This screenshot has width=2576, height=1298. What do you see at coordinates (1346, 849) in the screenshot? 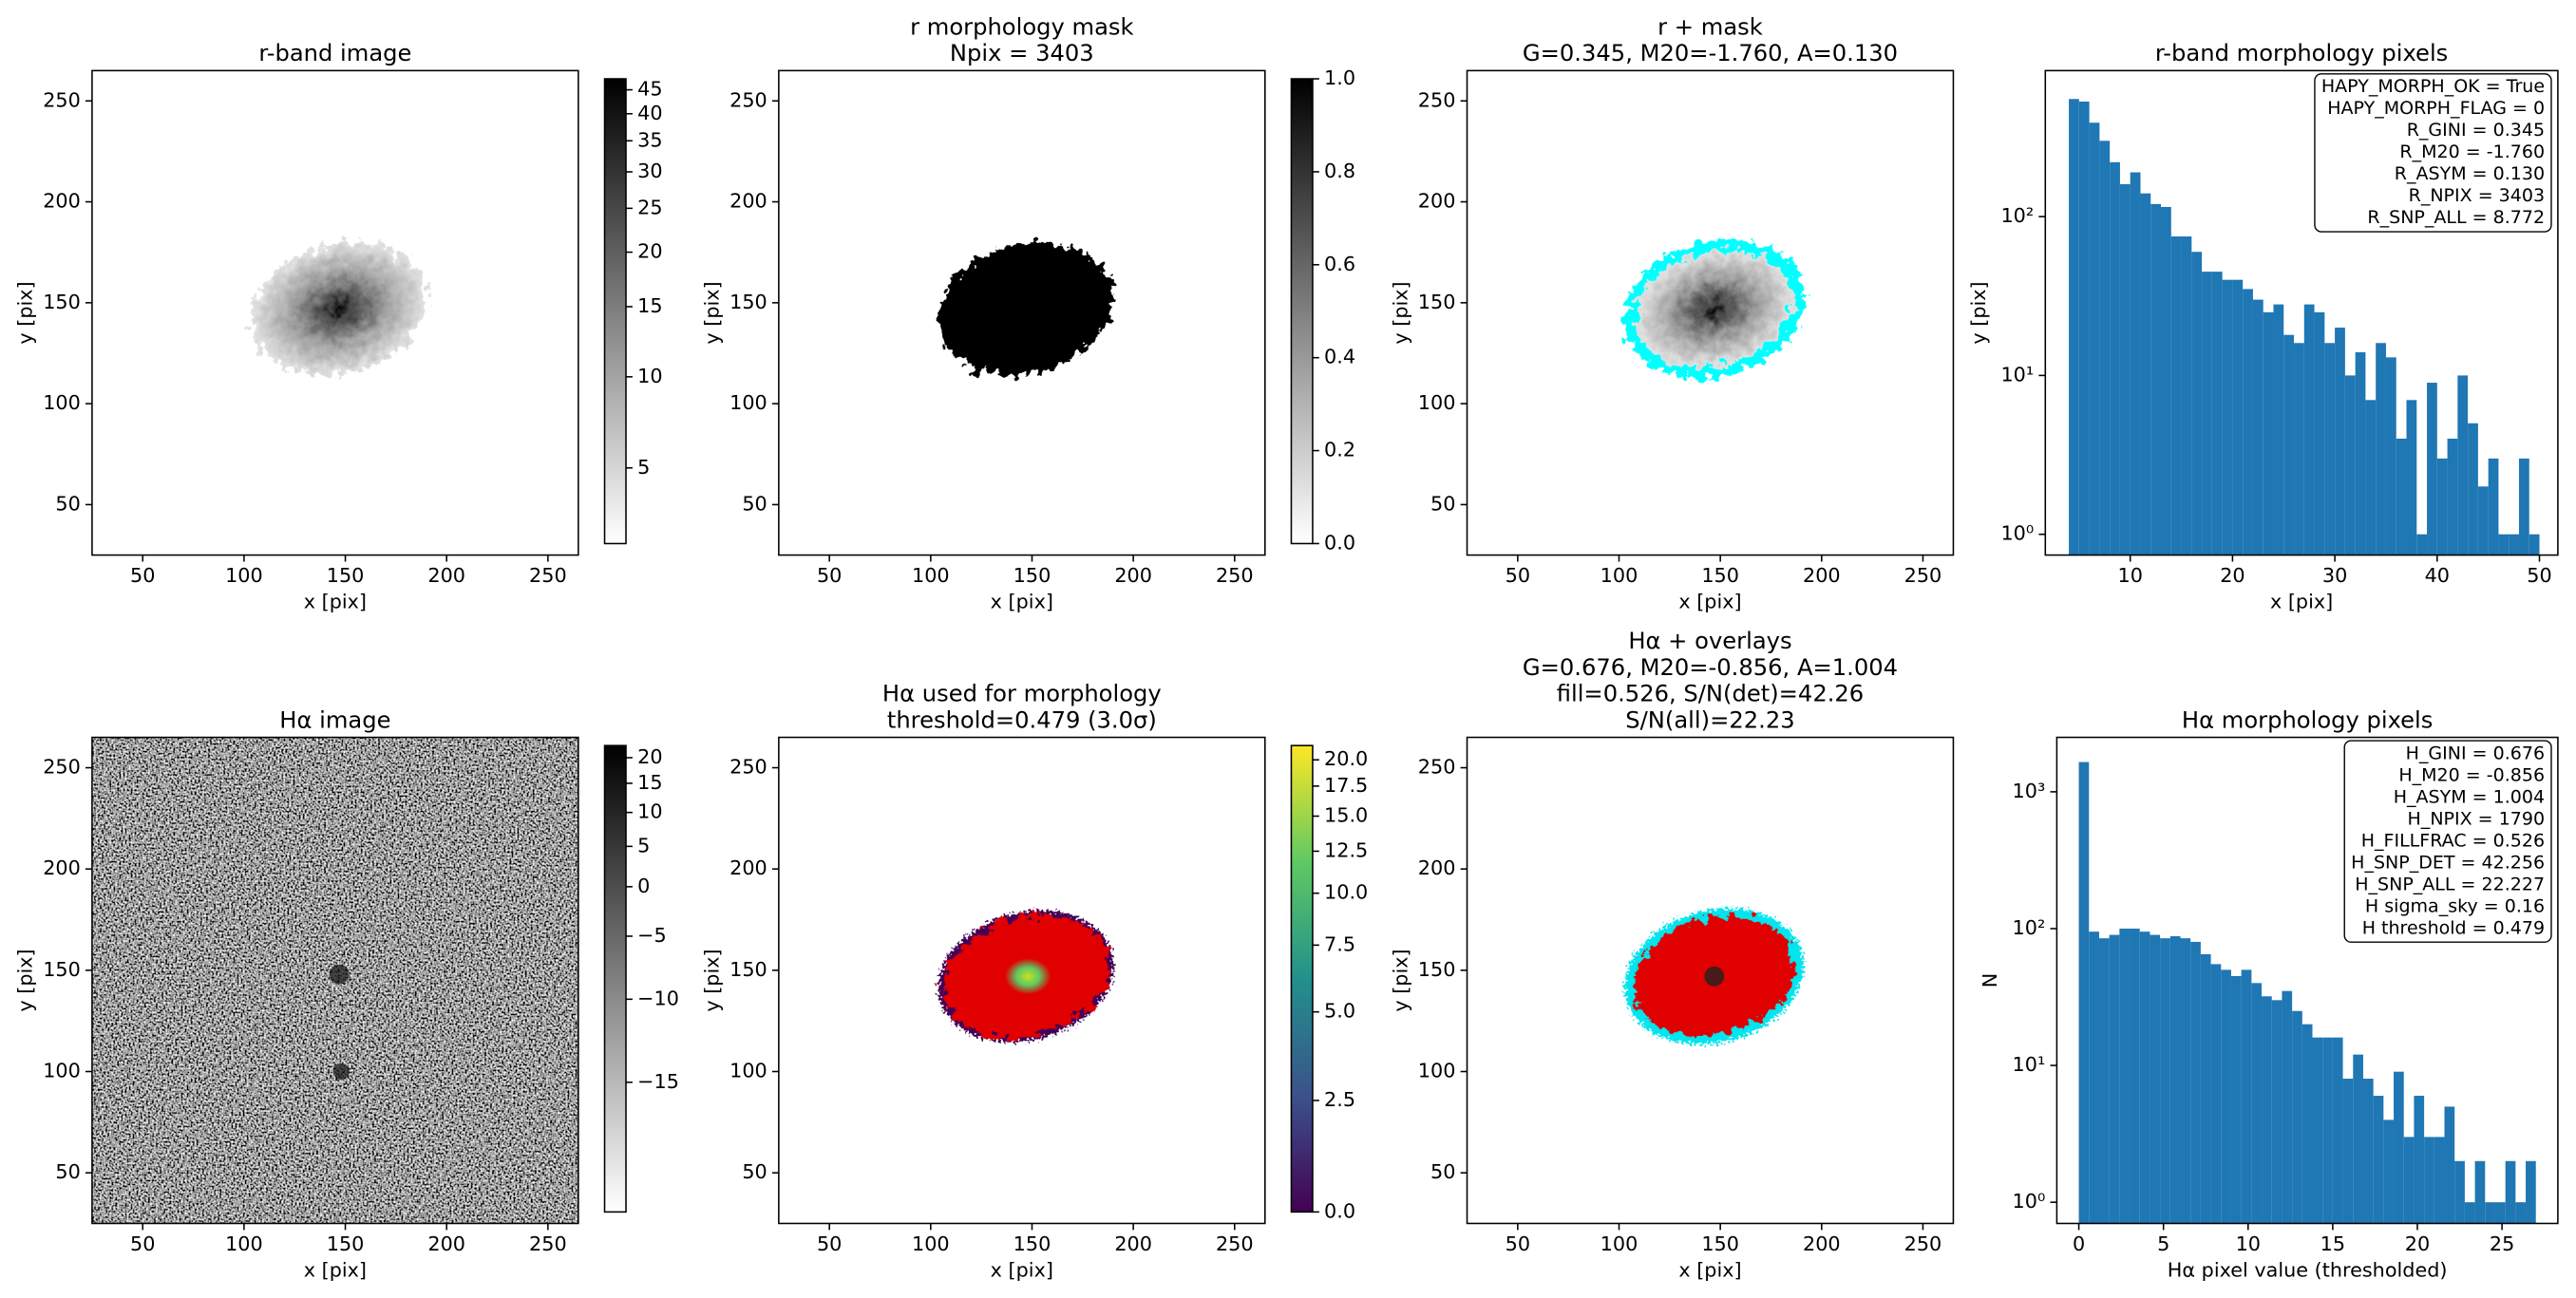
I see `colorbar-tick-label: 12.5` at bounding box center [1346, 849].